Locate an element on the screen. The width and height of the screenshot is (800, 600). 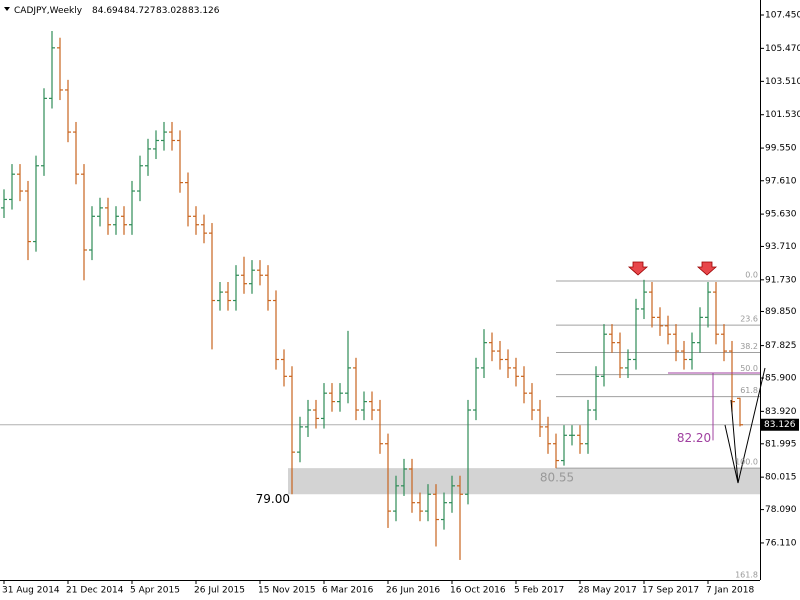
last-close: 83.126 is located at coordinates (204, 11).